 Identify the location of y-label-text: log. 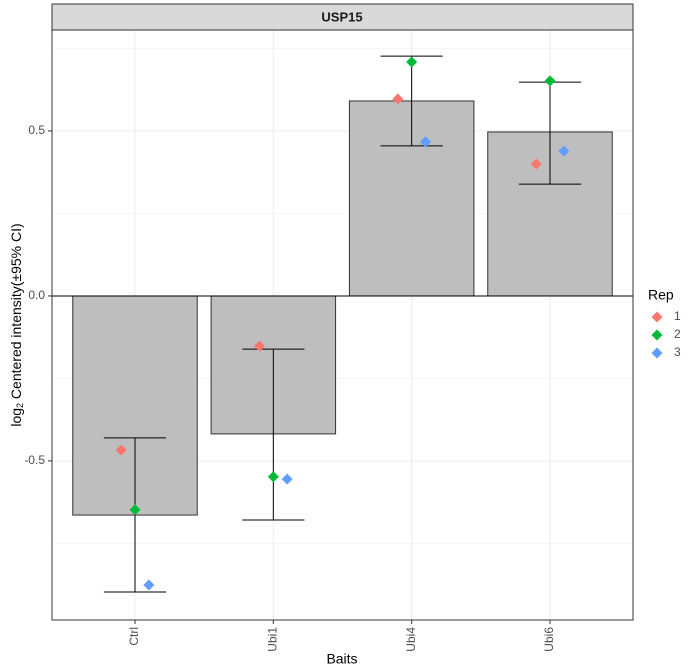
(16, 417).